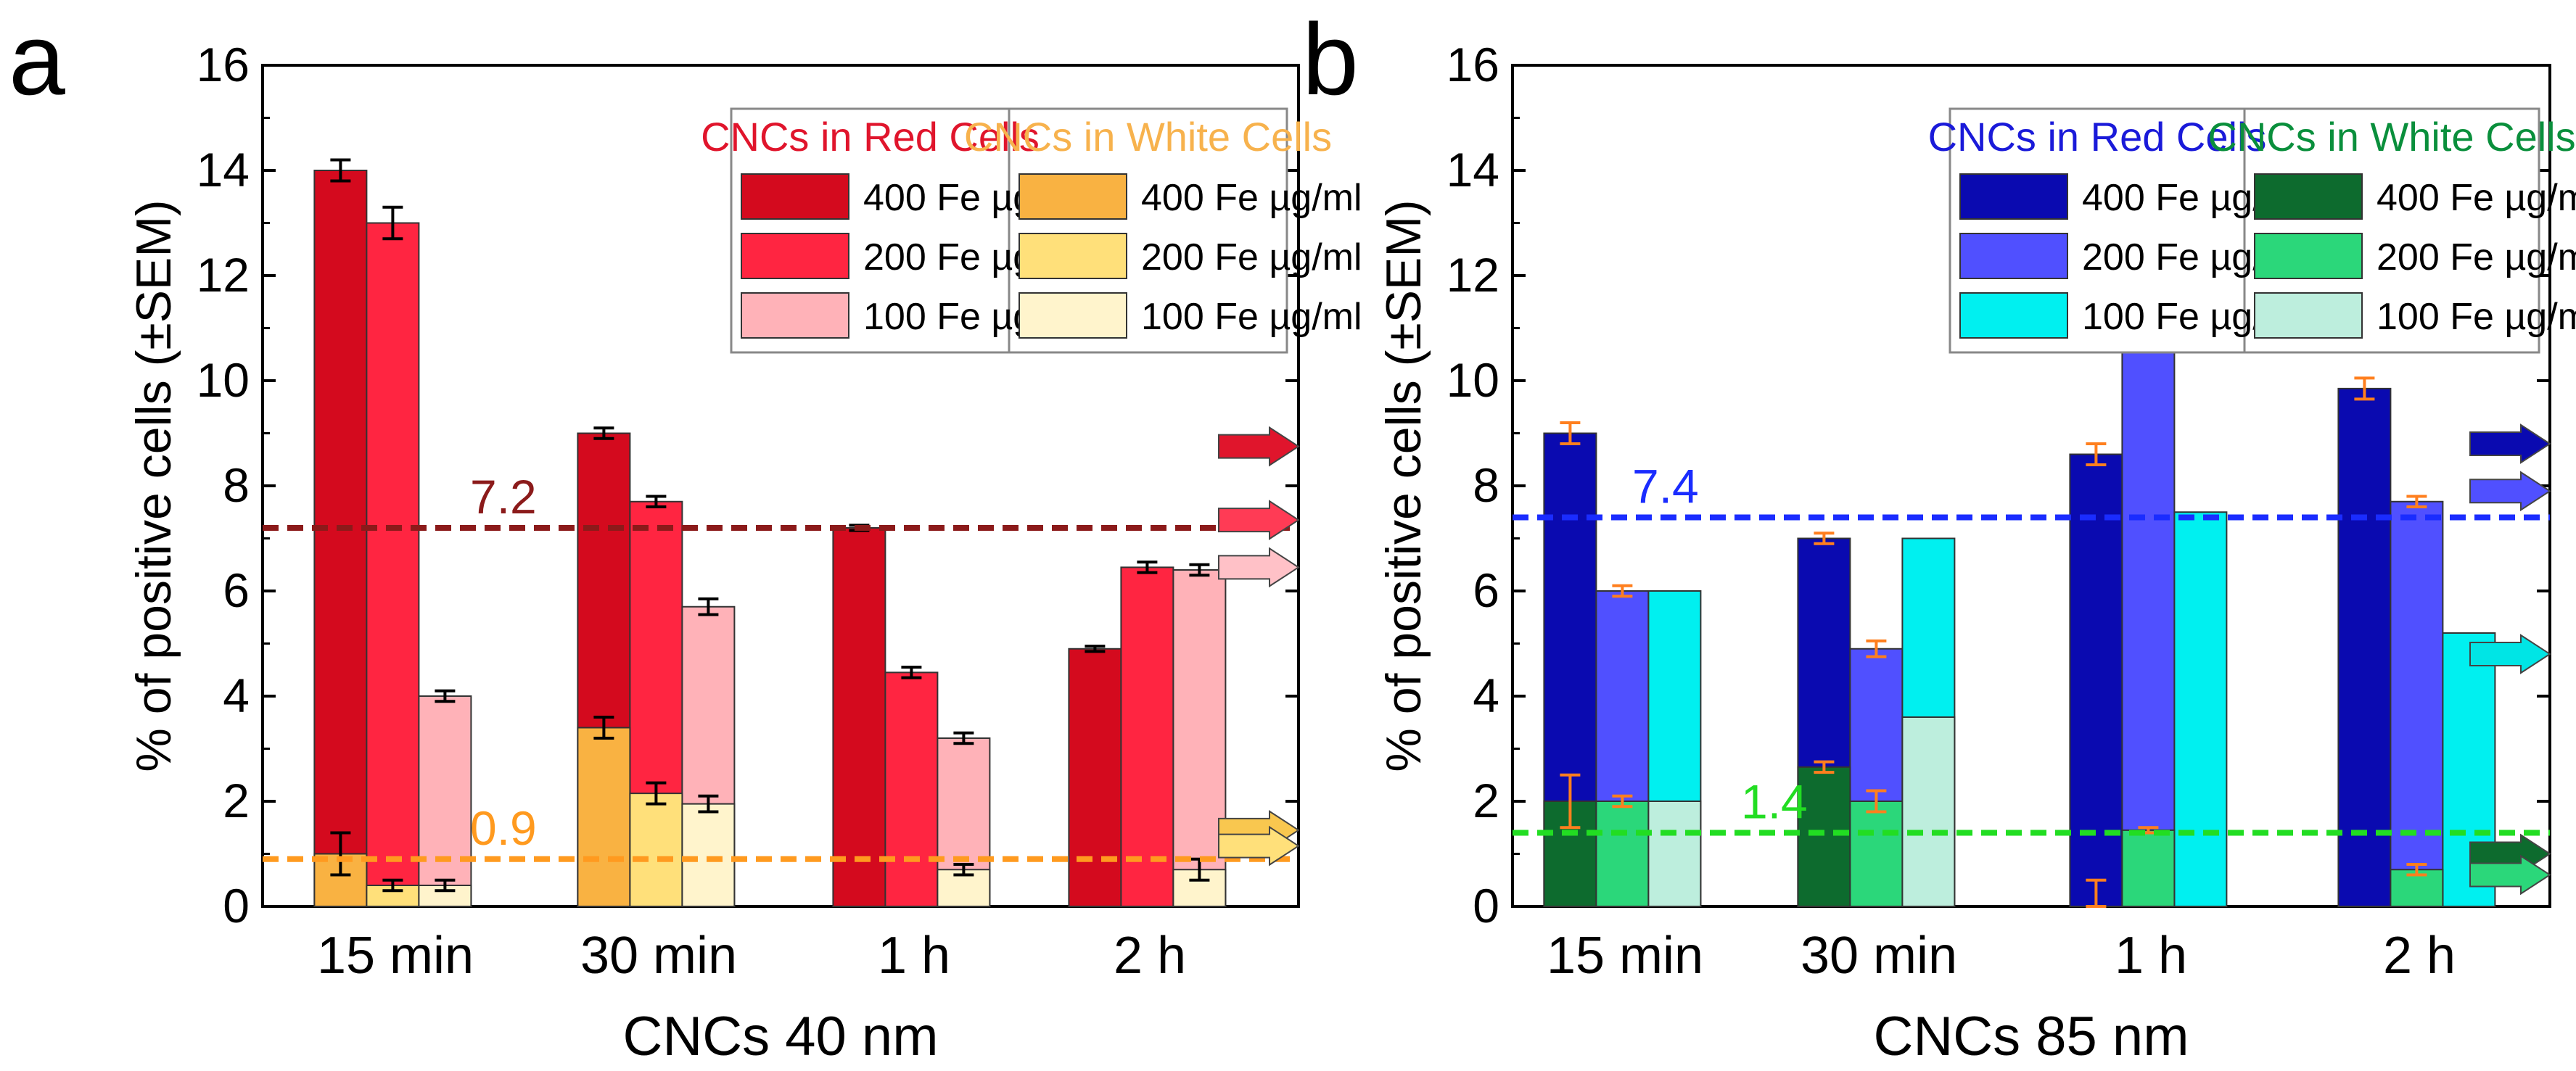 The image size is (2576, 1071). Describe the element at coordinates (2031, 1037) in the screenshot. I see `x-axis-label: CNCs 85 nm` at that location.